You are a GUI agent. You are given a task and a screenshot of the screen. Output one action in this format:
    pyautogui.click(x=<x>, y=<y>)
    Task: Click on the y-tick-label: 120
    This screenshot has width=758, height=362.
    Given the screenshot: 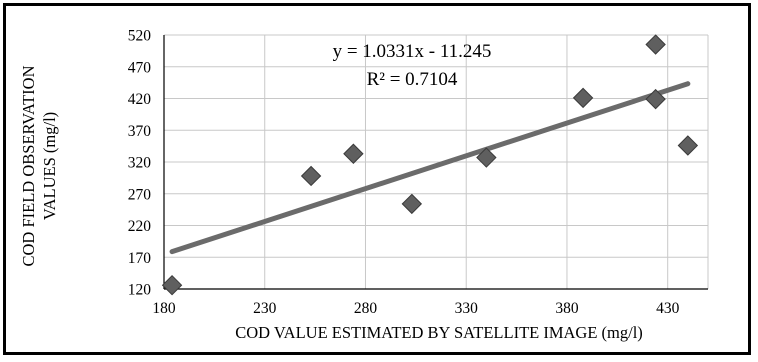 What is the action you would take?
    pyautogui.click(x=140, y=290)
    